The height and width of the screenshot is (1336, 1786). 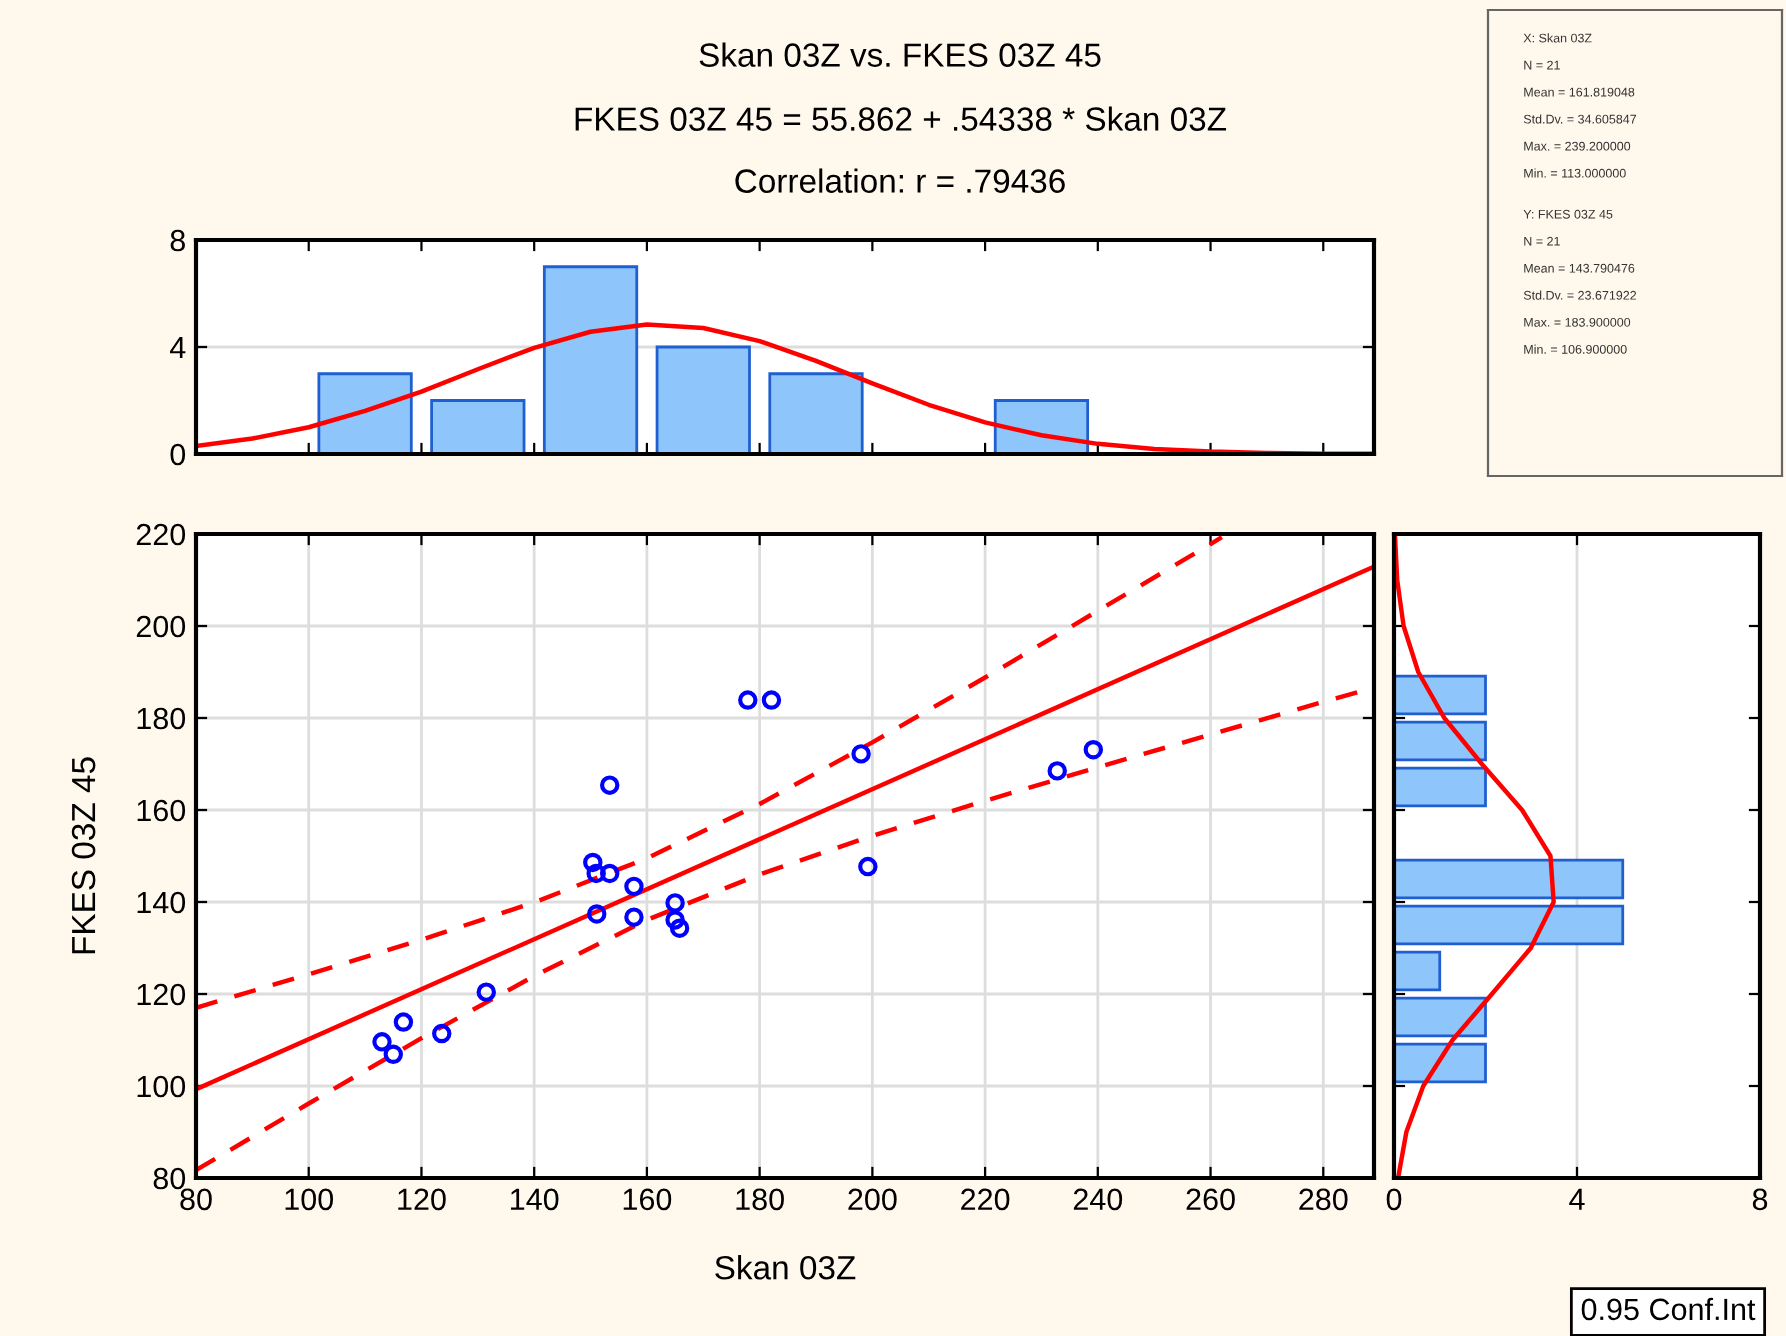 I want to click on chart-title: Skan 03Z vs. FKES 03Z 45, so click(x=900, y=54).